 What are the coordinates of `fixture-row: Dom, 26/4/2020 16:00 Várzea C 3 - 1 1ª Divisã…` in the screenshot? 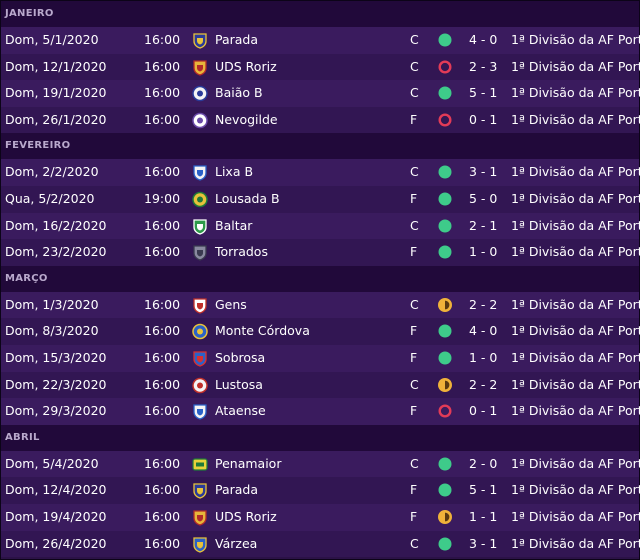 It's located at (320, 544).